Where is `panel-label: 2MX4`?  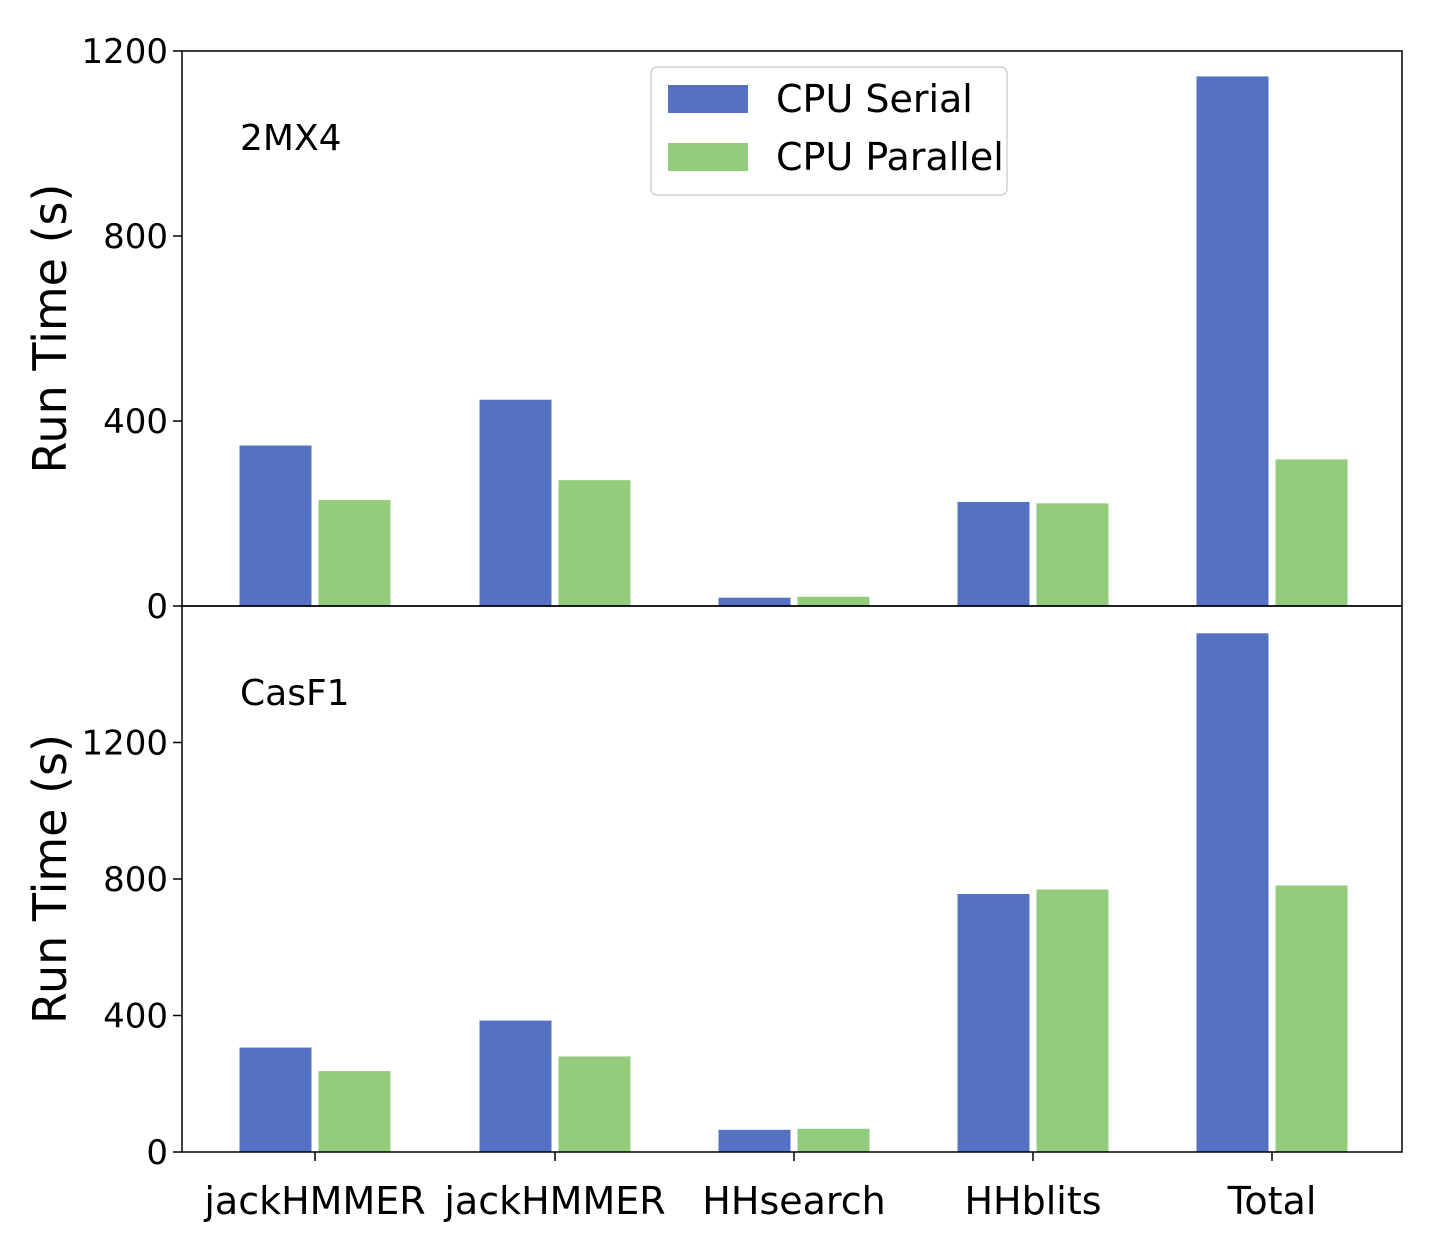 panel-label: 2MX4 is located at coordinates (291, 138).